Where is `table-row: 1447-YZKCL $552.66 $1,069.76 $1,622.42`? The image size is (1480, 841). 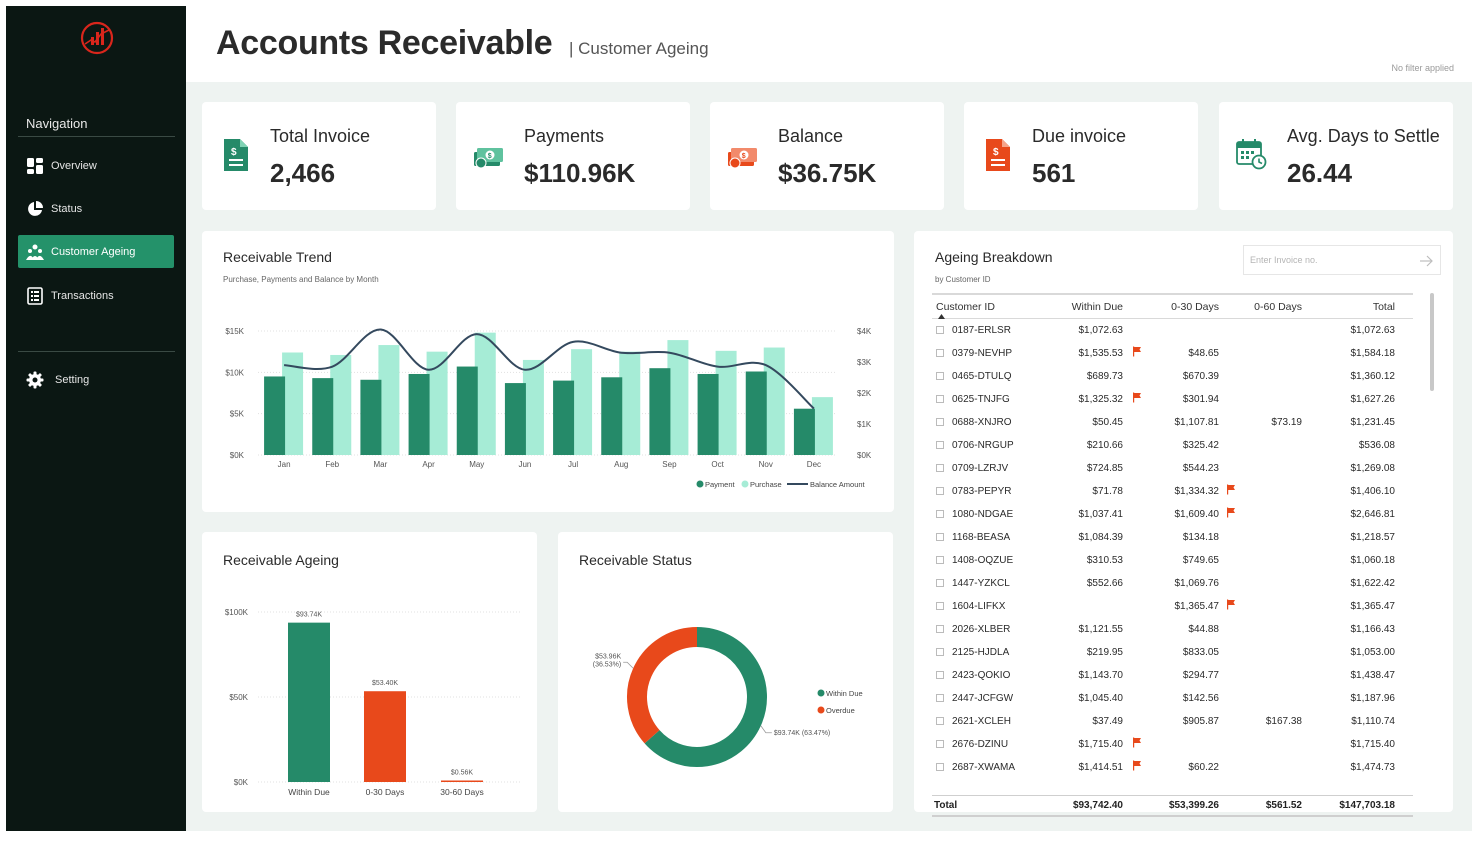
table-row: 1447-YZKCL $552.66 $1,069.76 $1,622.42 is located at coordinates (1172, 583).